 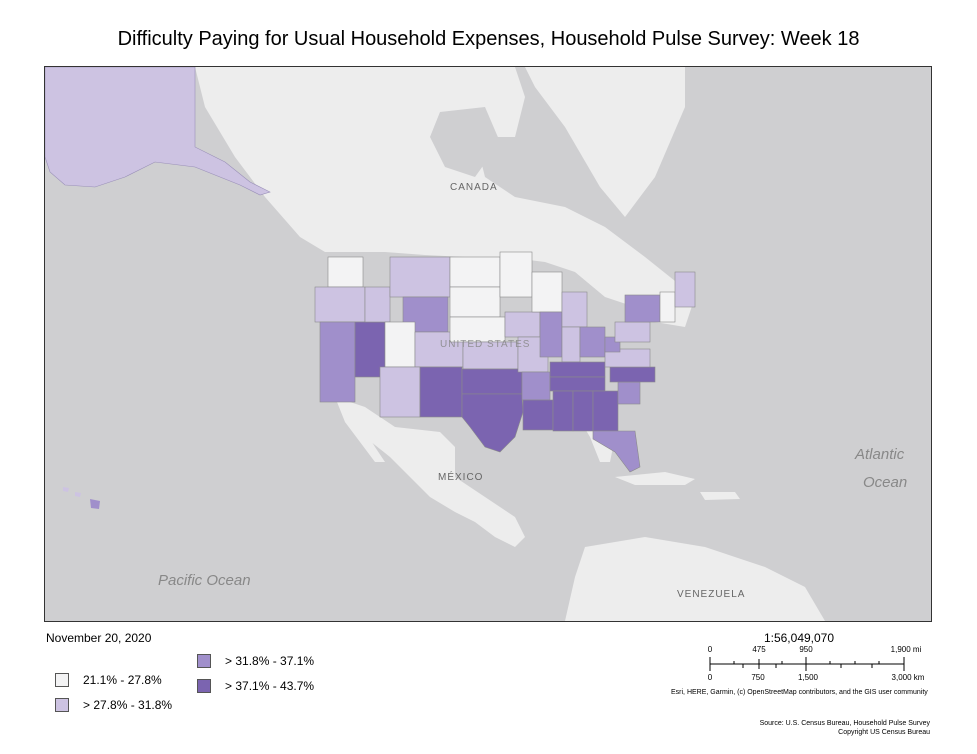 What do you see at coordinates (806, 649) in the screenshot?
I see `scale-mi-950: 950` at bounding box center [806, 649].